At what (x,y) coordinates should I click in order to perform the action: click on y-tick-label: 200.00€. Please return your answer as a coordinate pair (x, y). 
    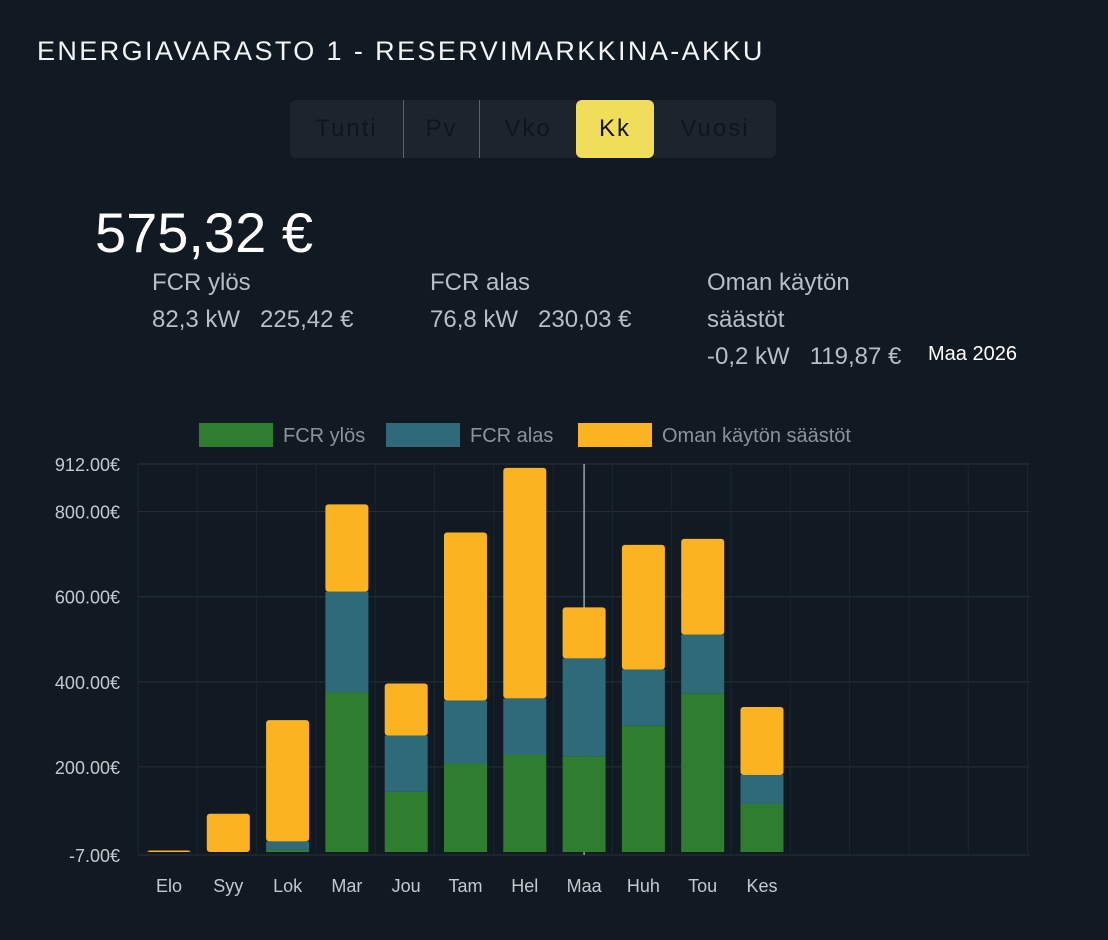
    Looking at the image, I should click on (87, 768).